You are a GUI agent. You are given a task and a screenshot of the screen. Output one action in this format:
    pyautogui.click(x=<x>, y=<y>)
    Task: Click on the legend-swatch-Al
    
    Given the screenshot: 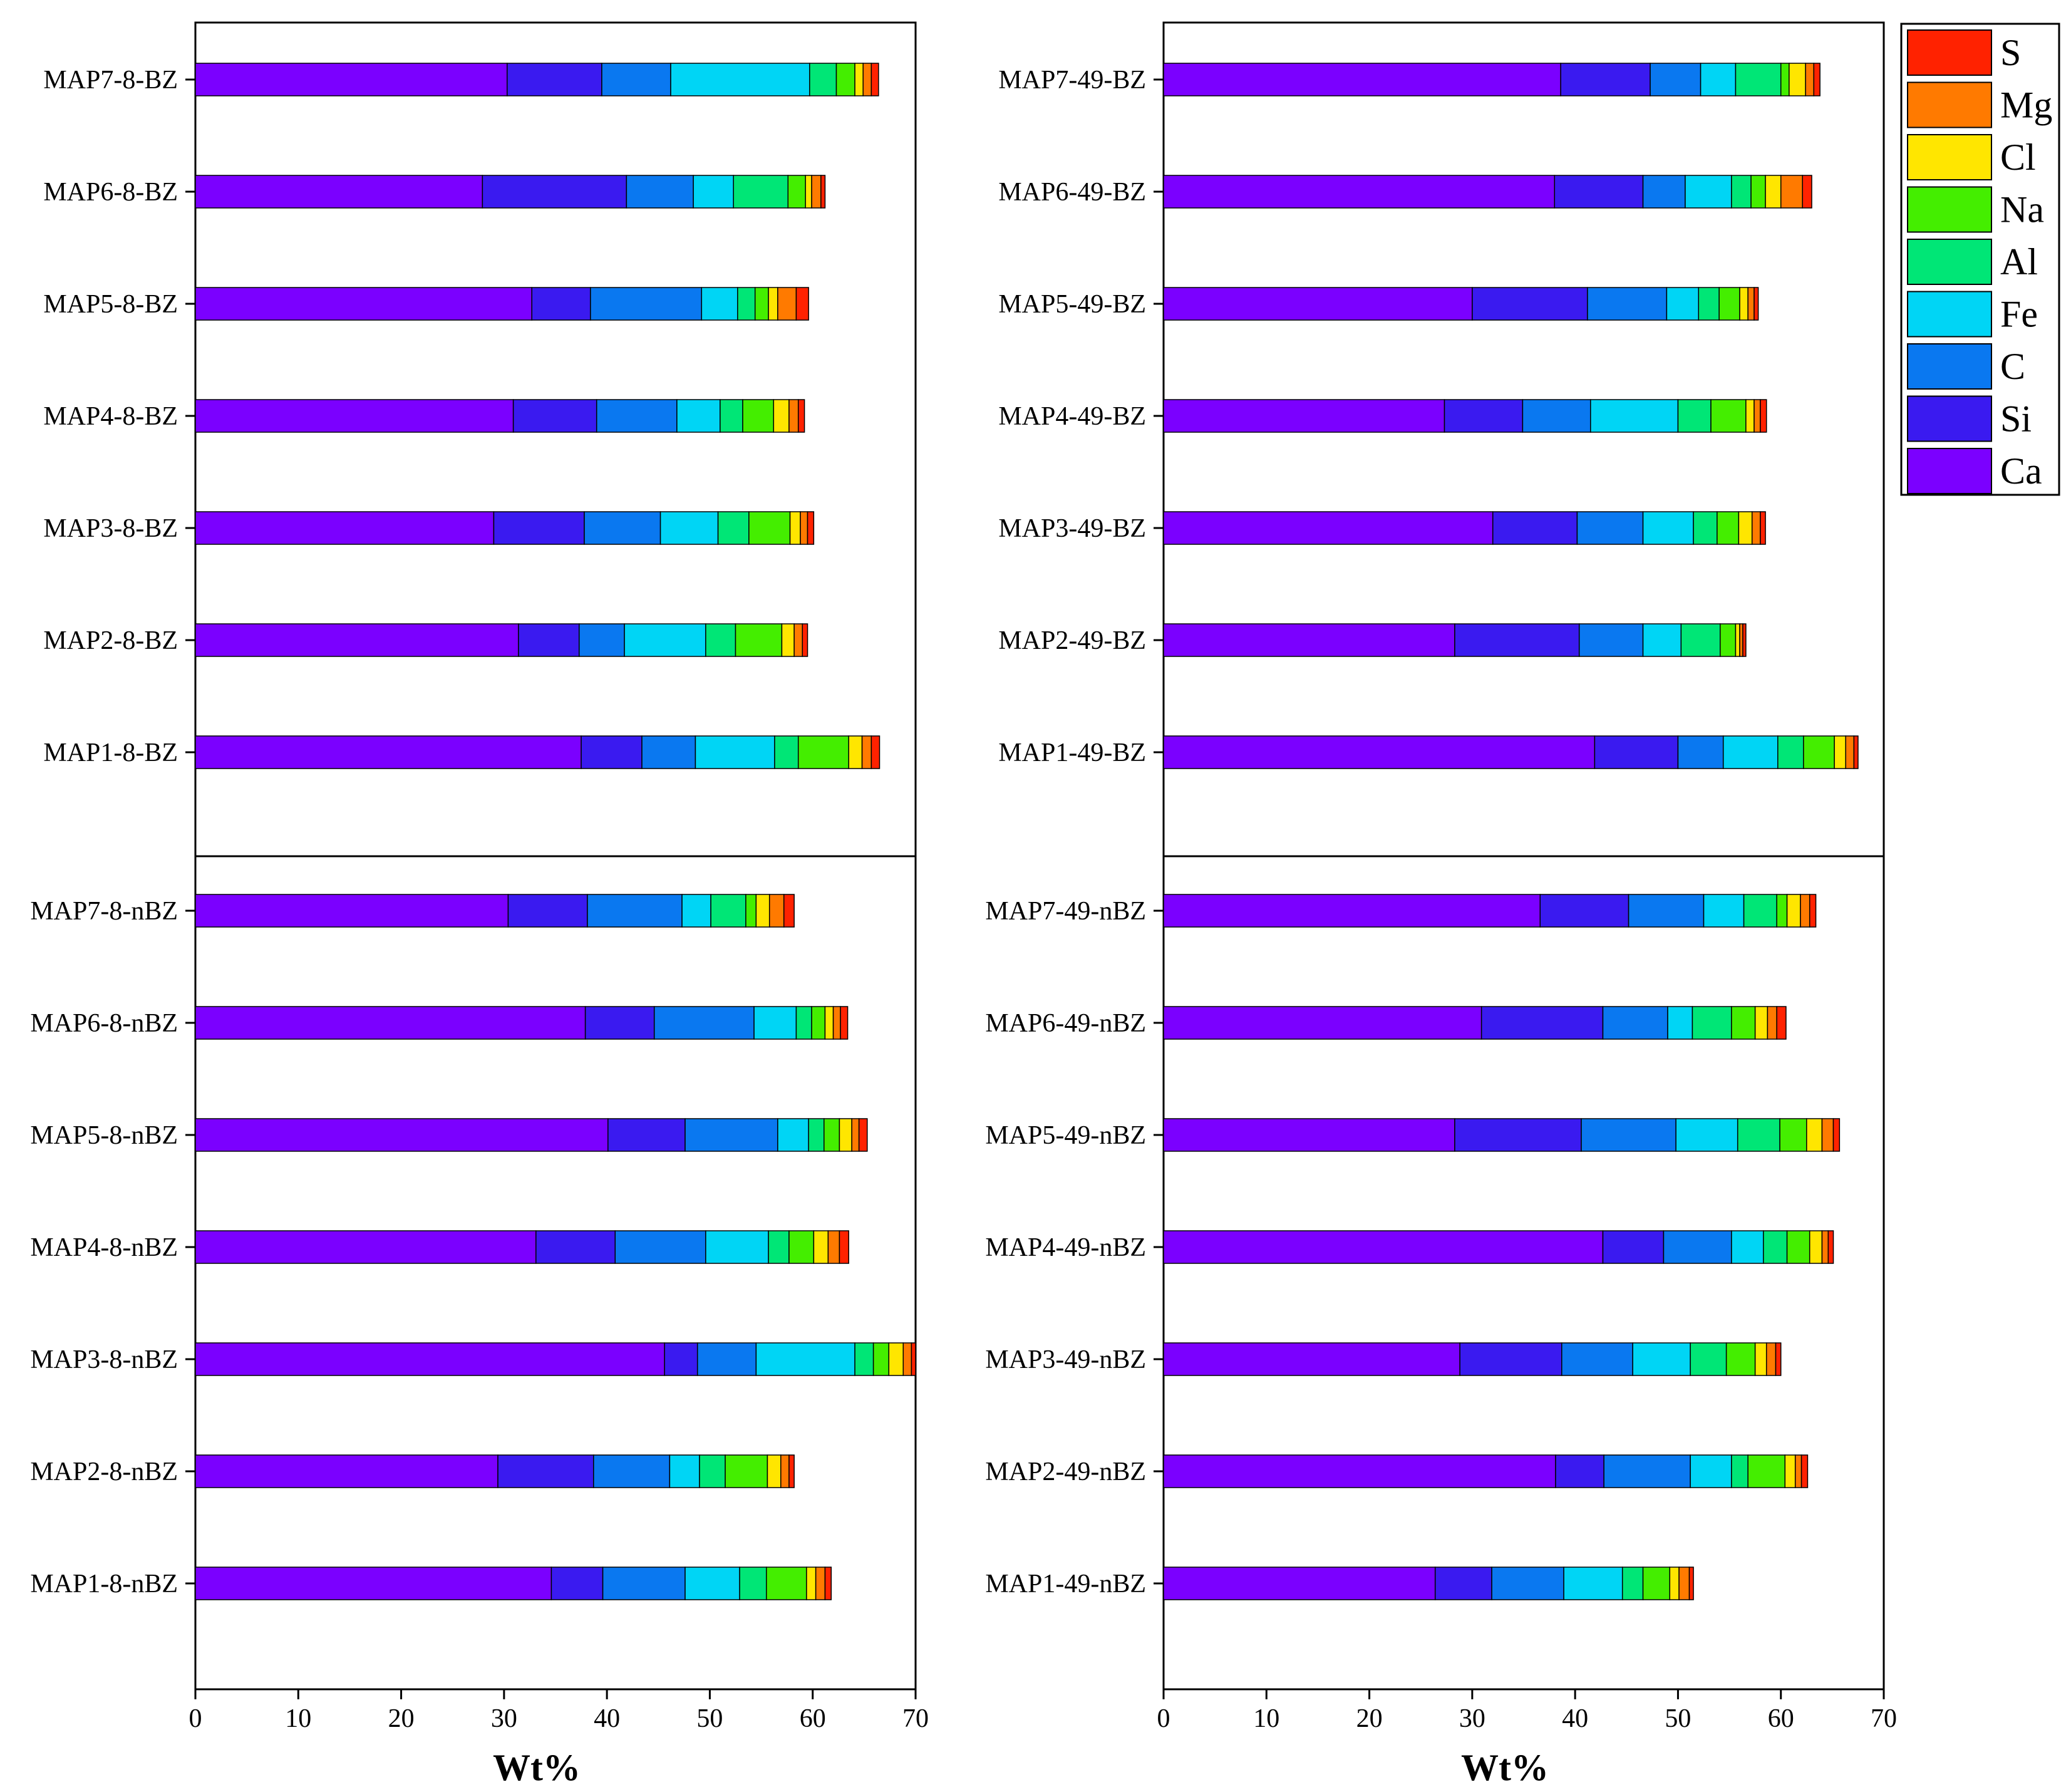 What is the action you would take?
    pyautogui.click(x=1949, y=262)
    